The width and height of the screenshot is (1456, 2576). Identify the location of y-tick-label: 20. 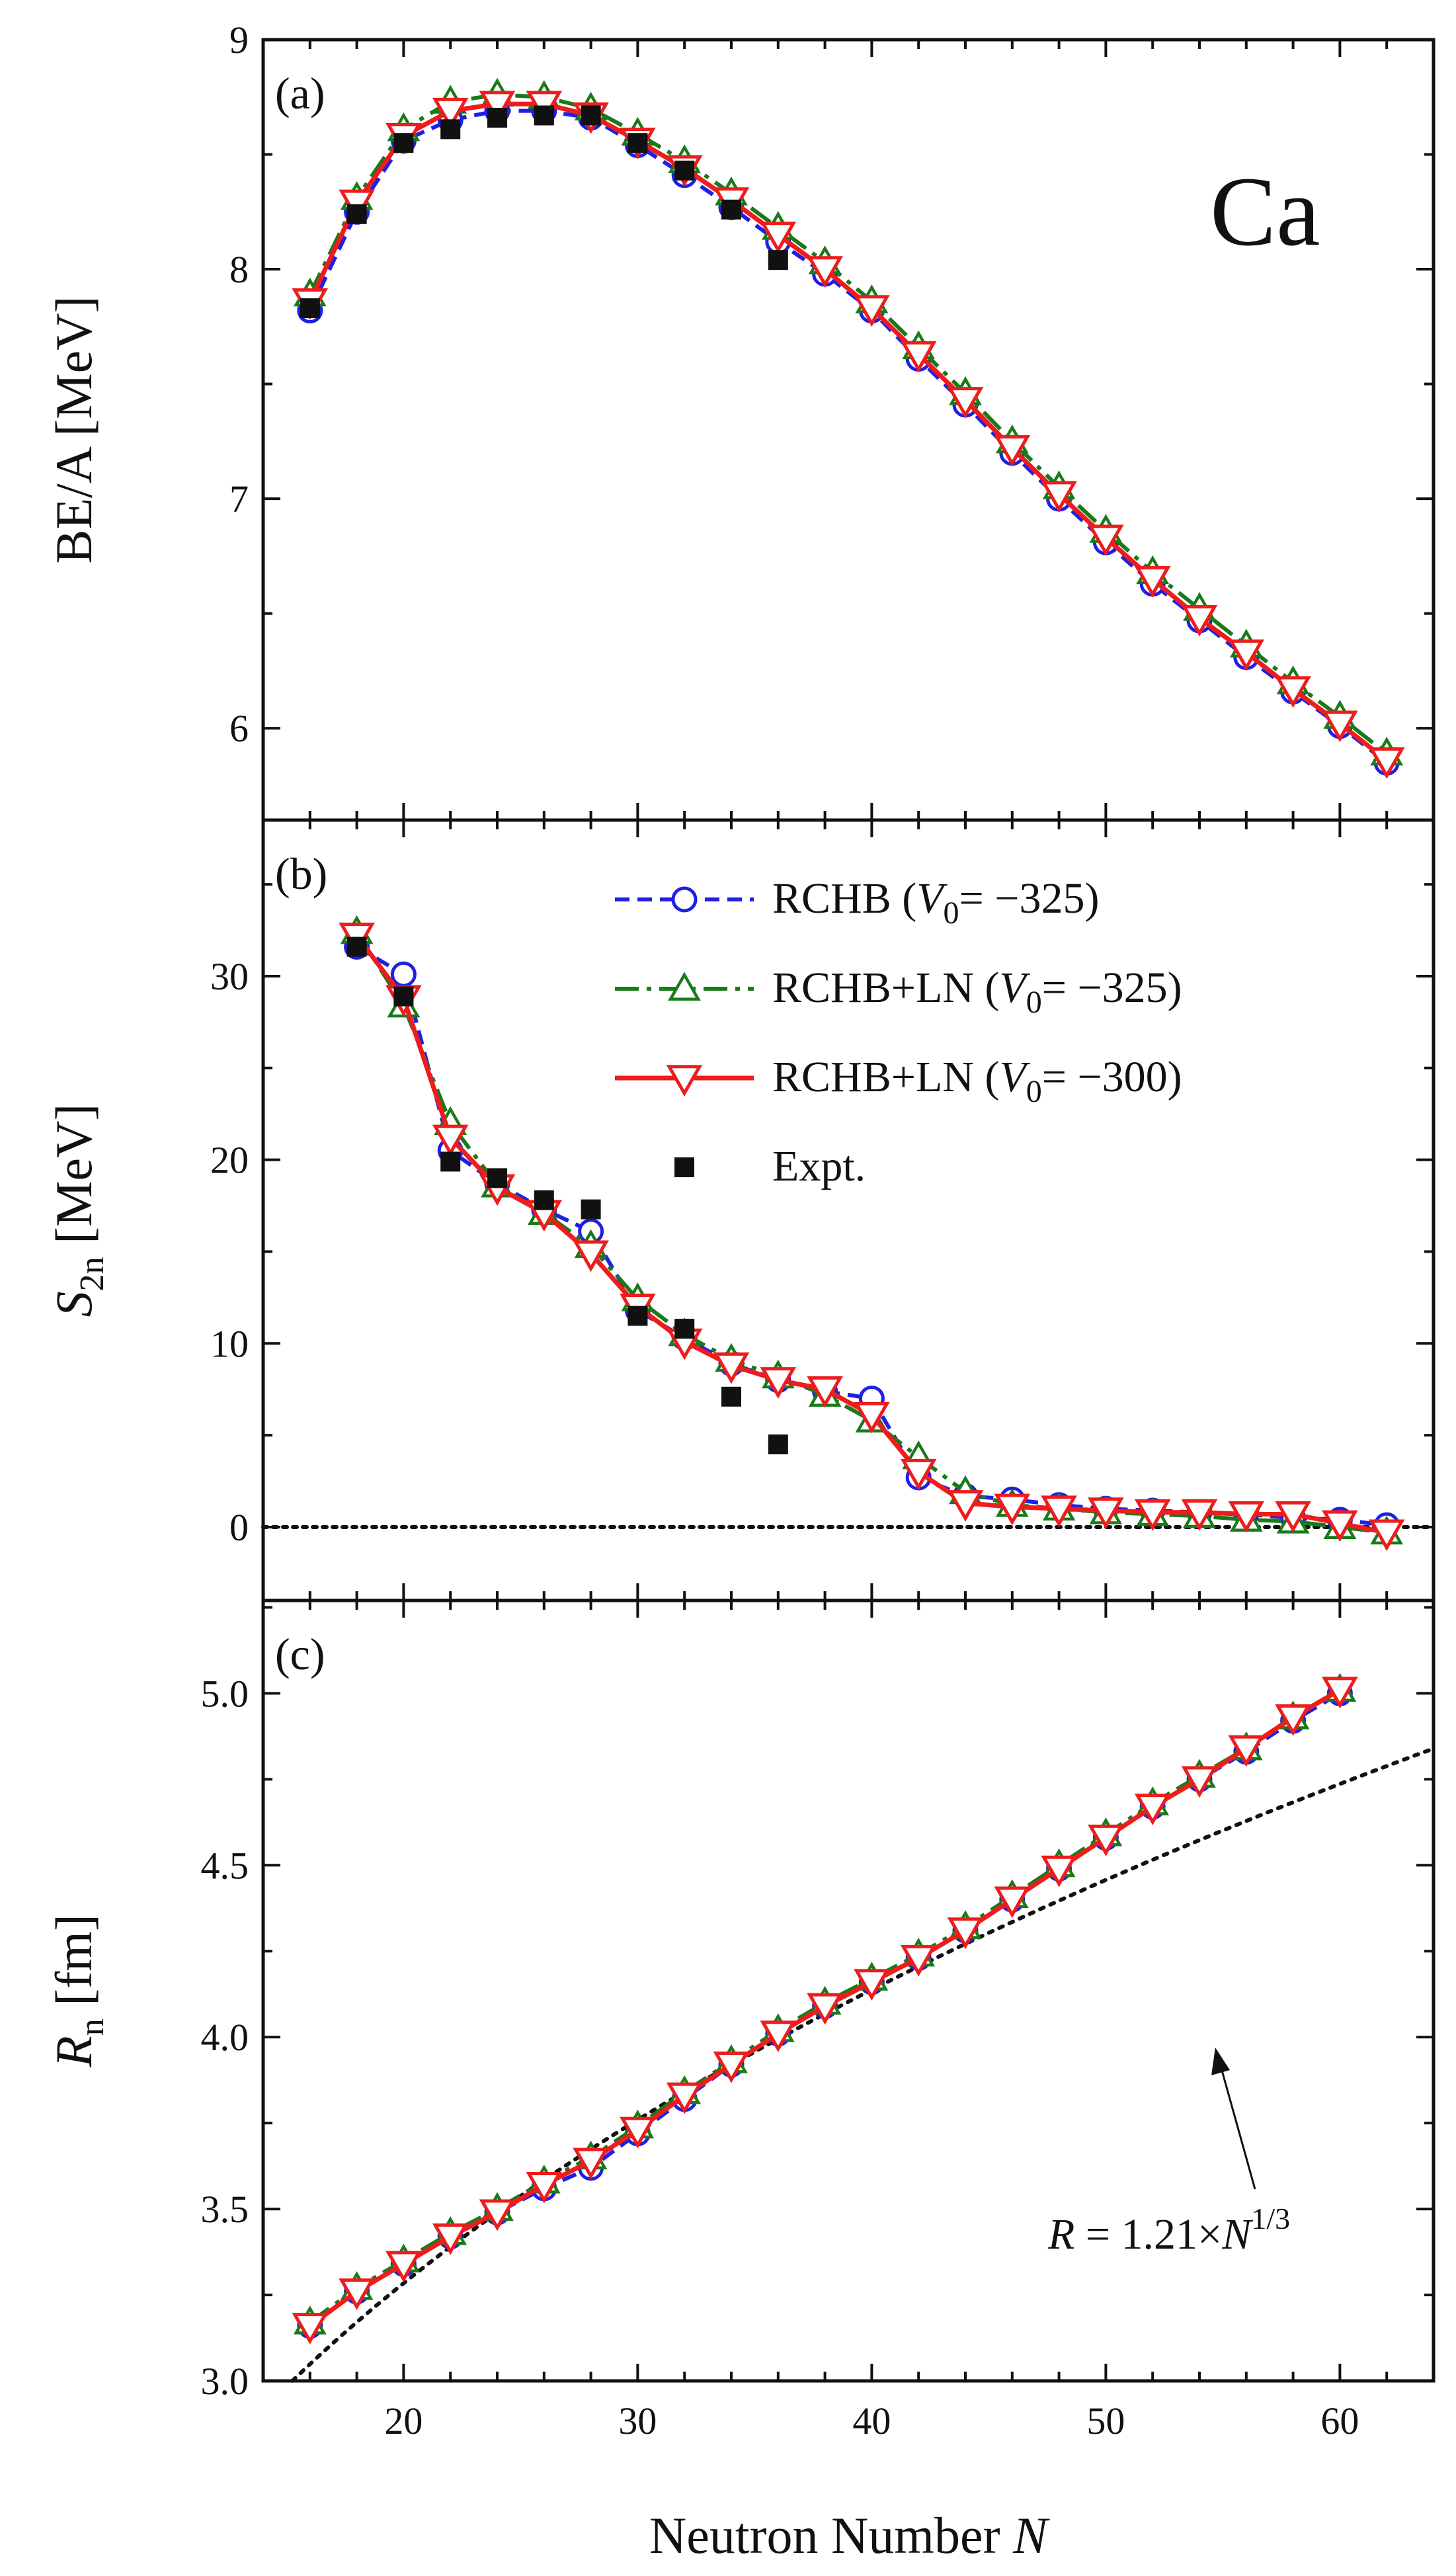
(229, 1160).